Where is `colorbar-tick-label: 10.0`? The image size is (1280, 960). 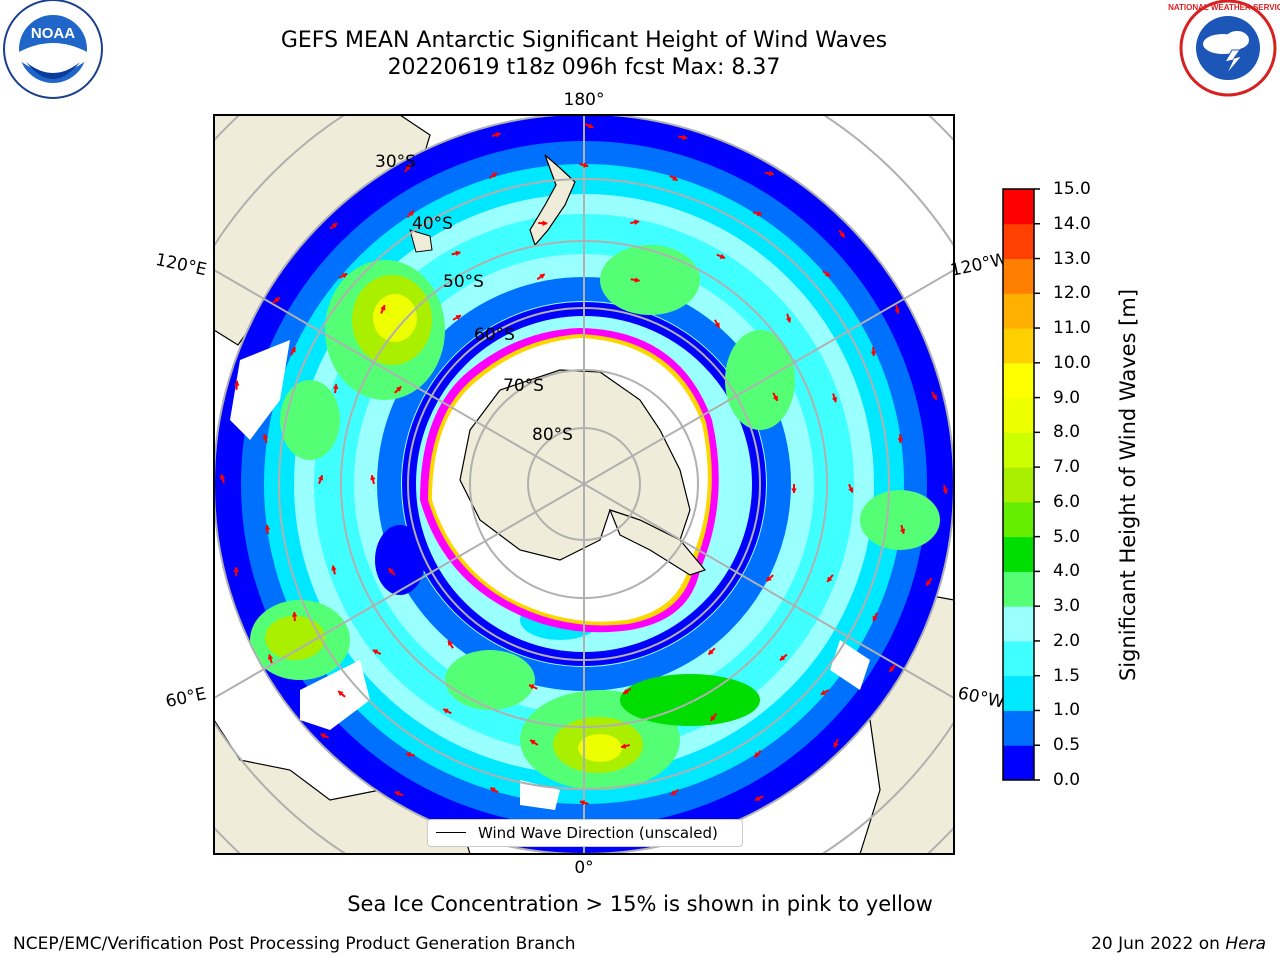
colorbar-tick-label: 10.0 is located at coordinates (1072, 362).